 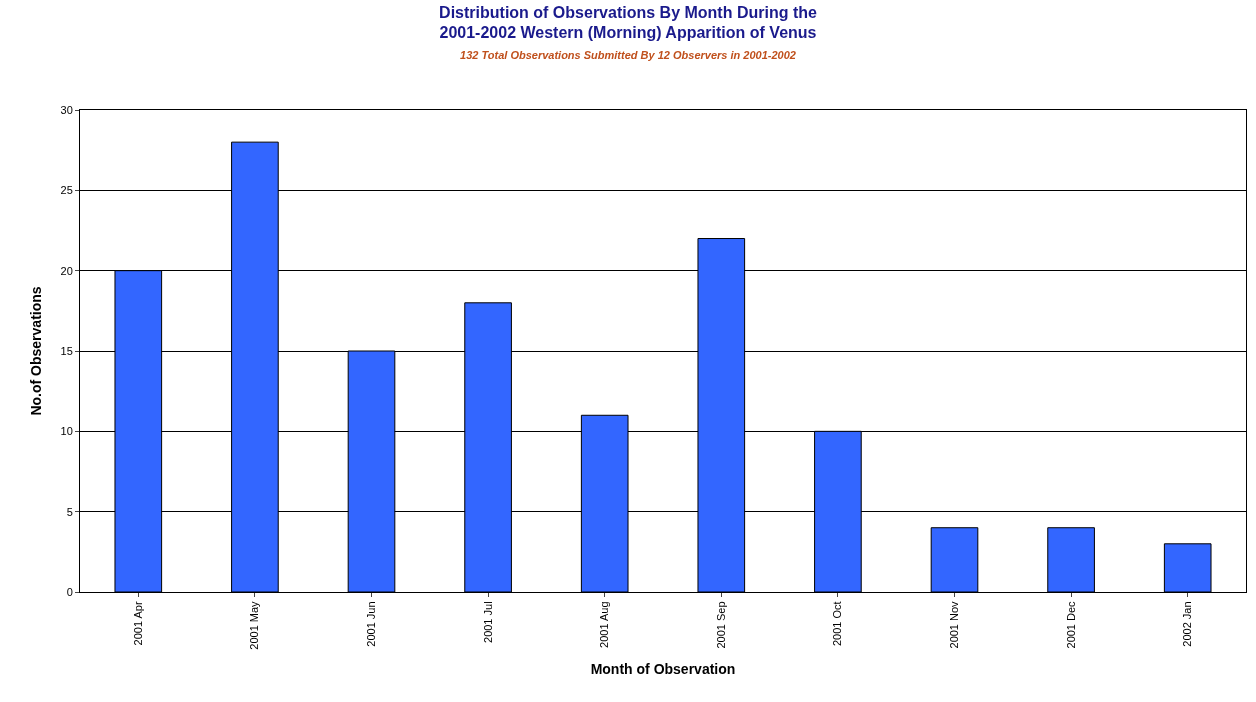 I want to click on x-tick-label: 2001 Apr, so click(x=137, y=623).